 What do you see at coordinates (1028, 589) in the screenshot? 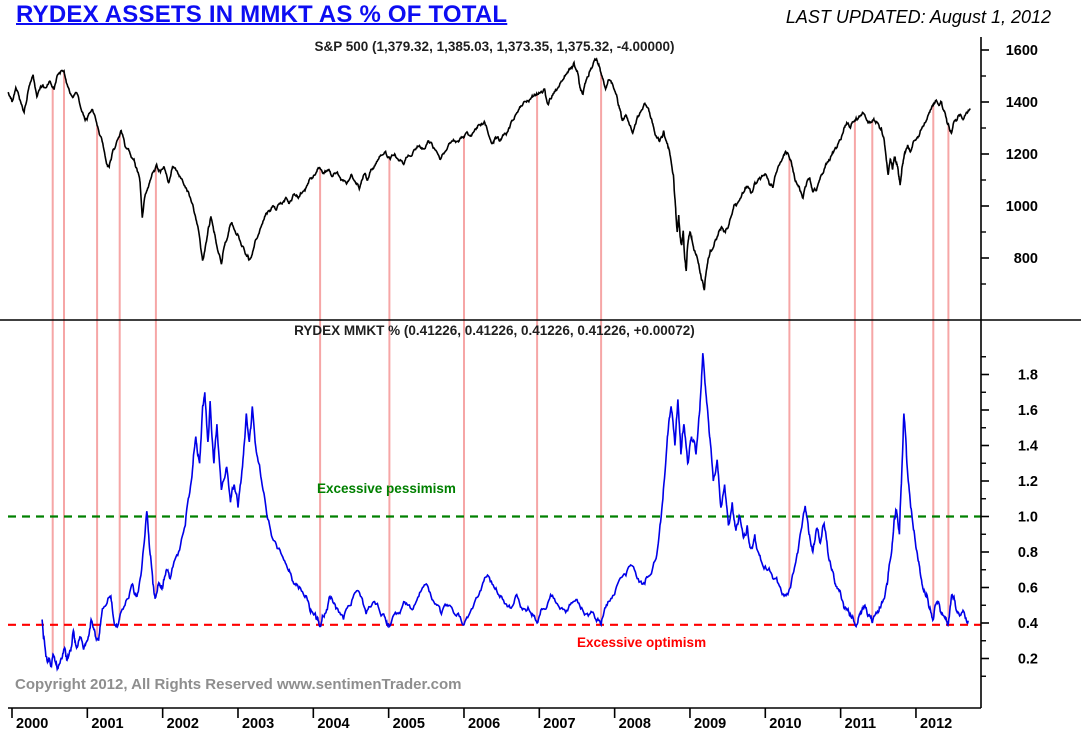
I see `y-tick-label: 0.6` at bounding box center [1028, 589].